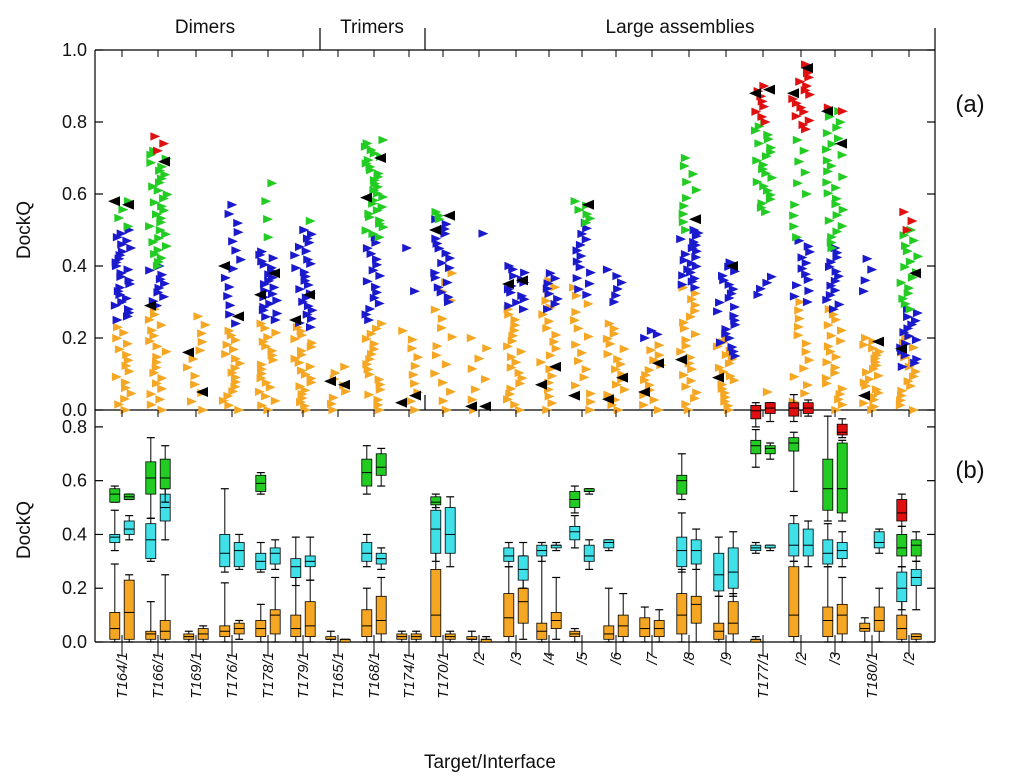 Image resolution: width=1014 pixels, height=777 pixels. I want to click on x-tick-label: T165/1, so click(338, 675).